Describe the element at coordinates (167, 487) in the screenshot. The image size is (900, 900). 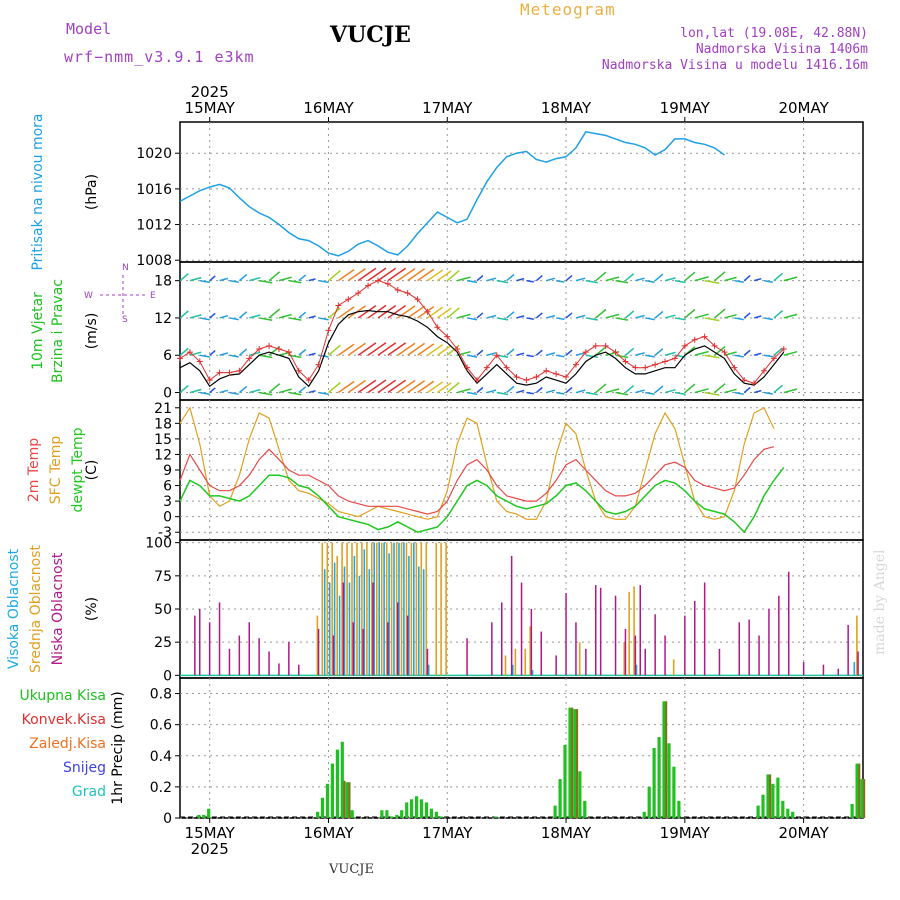
I see `ytick-label-temperature: 6` at that location.